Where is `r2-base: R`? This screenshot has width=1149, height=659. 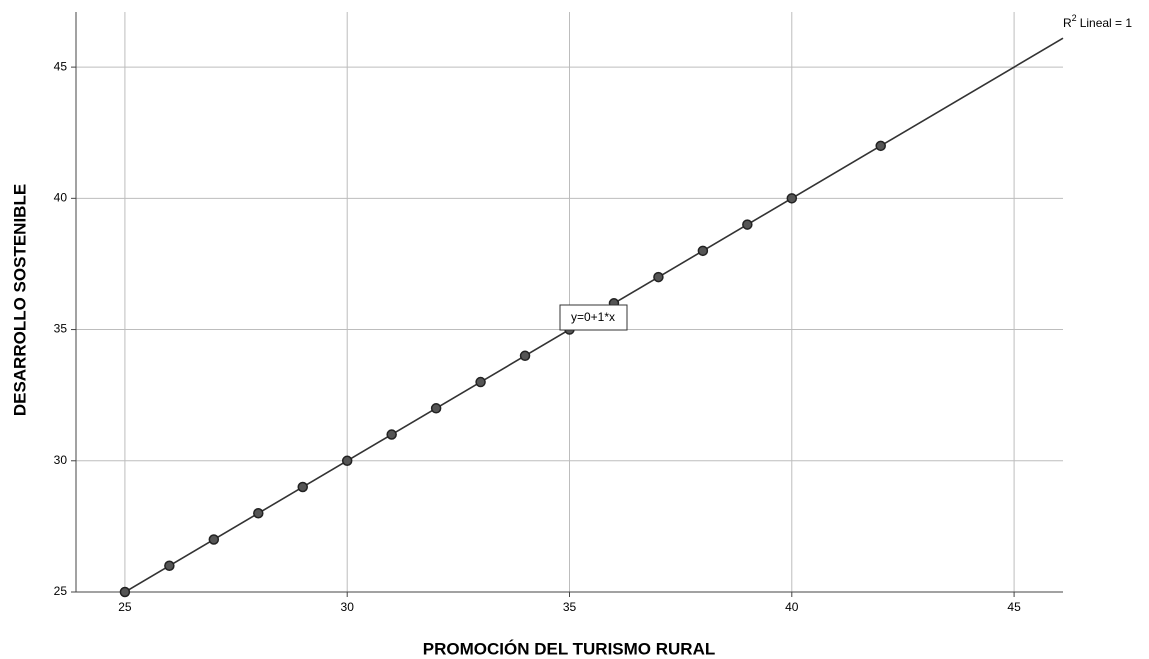
r2-base: R is located at coordinates (1067, 23).